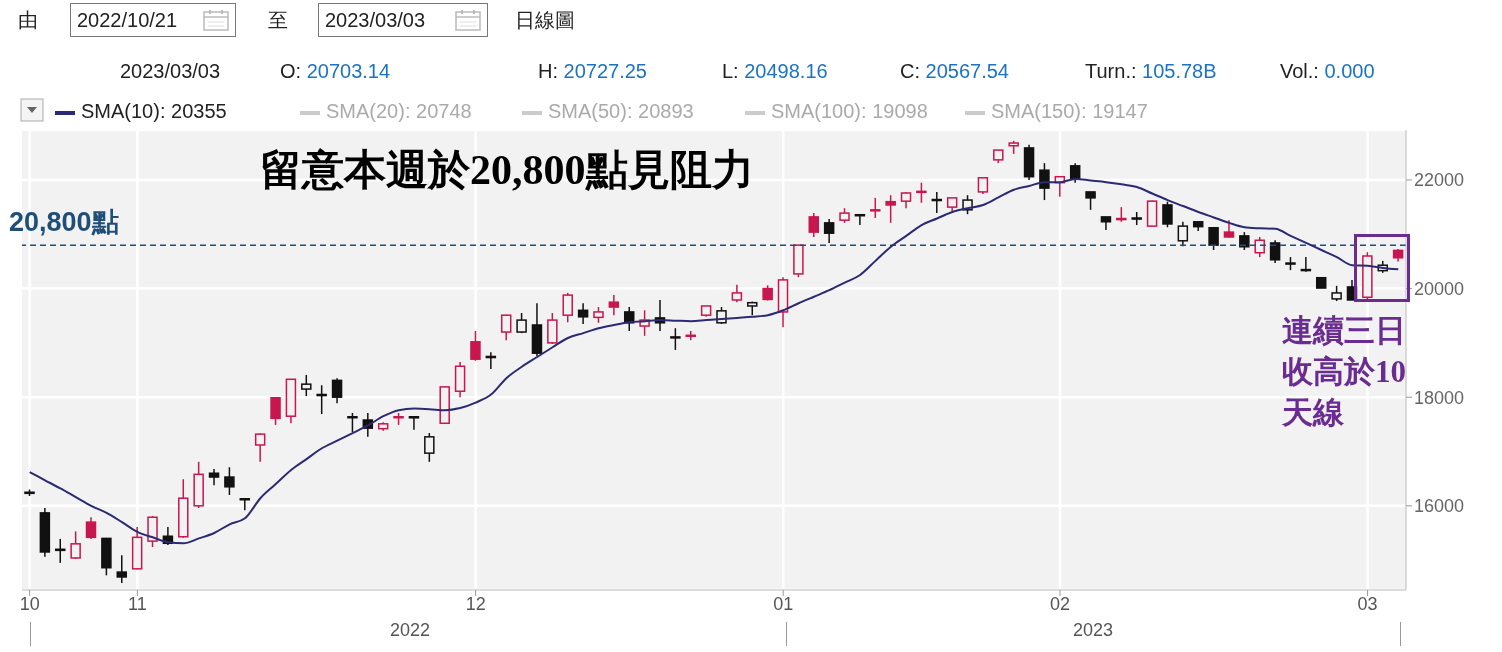  What do you see at coordinates (475, 604) in the screenshot?
I see `x-tick-label: 12` at bounding box center [475, 604].